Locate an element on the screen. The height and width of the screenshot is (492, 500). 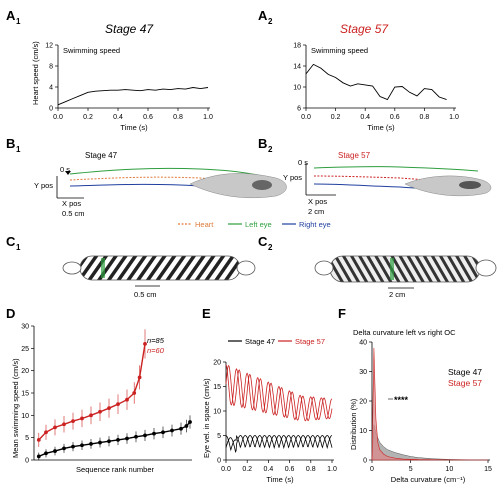
stage57-distribution is located at coordinates (430, 404).